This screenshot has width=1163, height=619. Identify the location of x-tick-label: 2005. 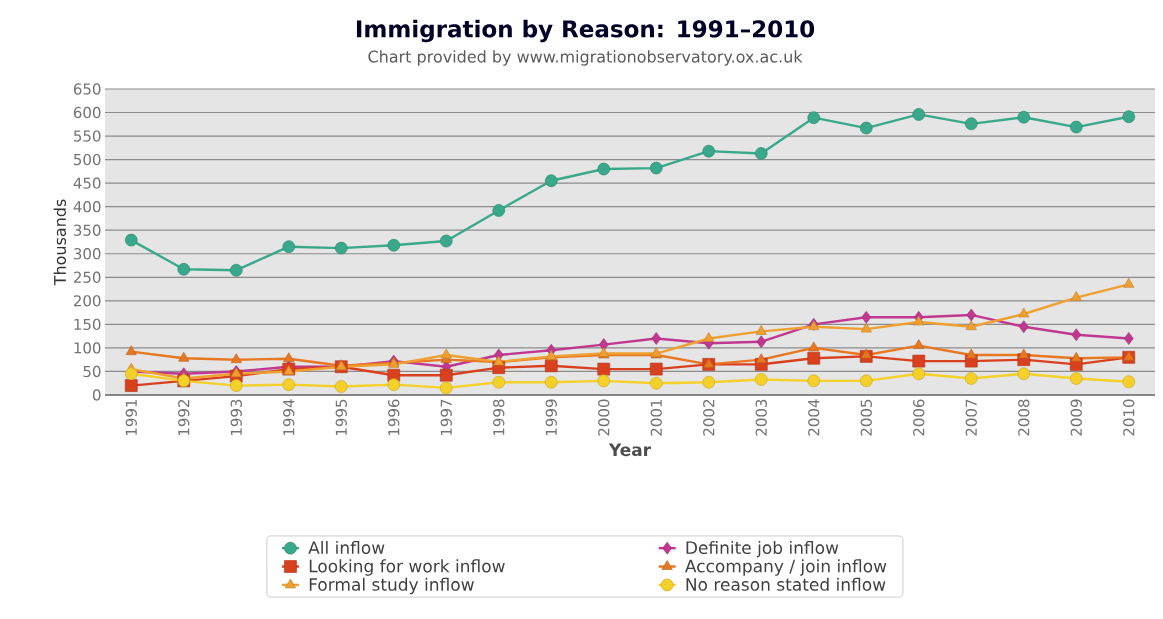
(866, 417).